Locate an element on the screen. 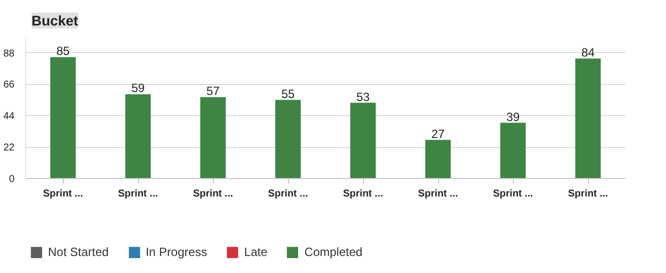 Image resolution: width=666 pixels, height=273 pixels. data-label: 85 is located at coordinates (63, 51).